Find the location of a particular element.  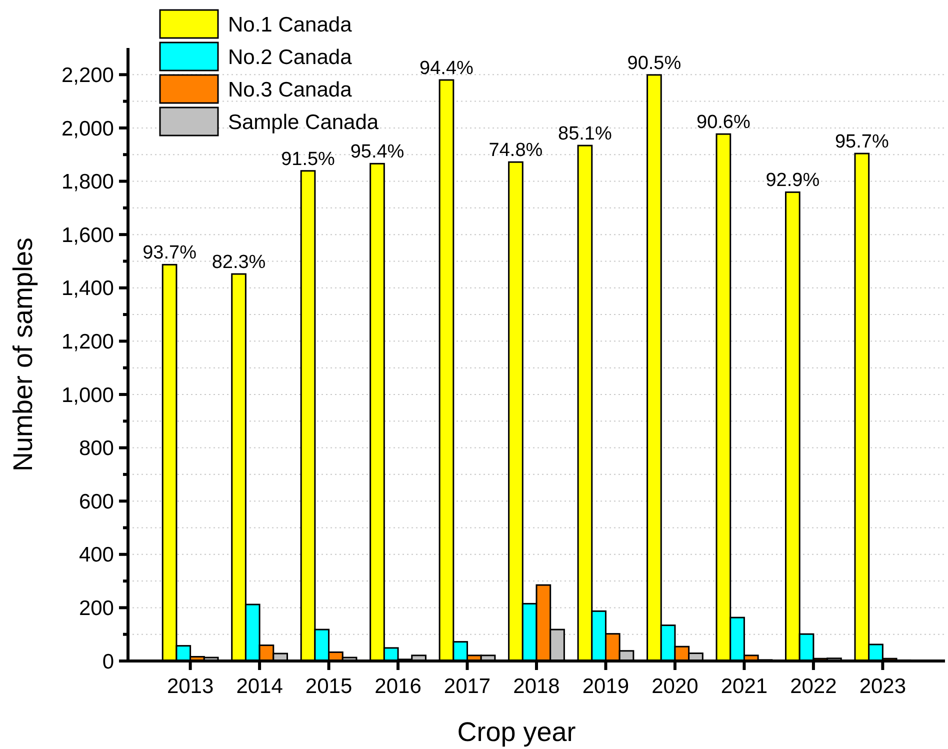

y-tick-label: 400 is located at coordinates (96, 555).